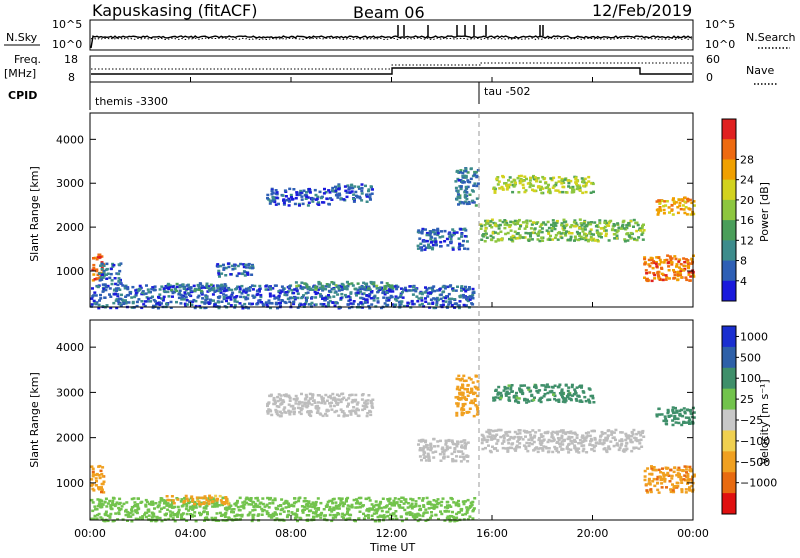  What do you see at coordinates (27, 59) in the screenshot?
I see `freq-label: Freq.` at bounding box center [27, 59].